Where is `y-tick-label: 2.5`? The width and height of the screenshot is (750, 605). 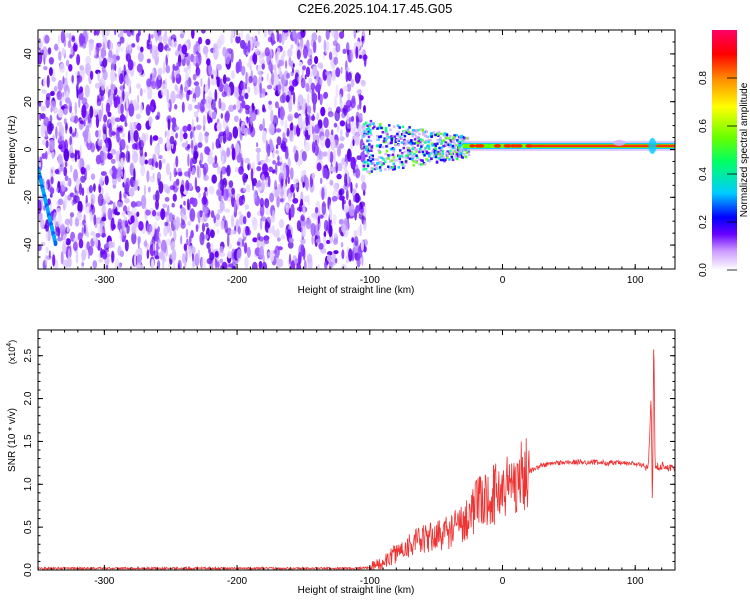
y-tick-label: 2.5 is located at coordinates (28, 355).